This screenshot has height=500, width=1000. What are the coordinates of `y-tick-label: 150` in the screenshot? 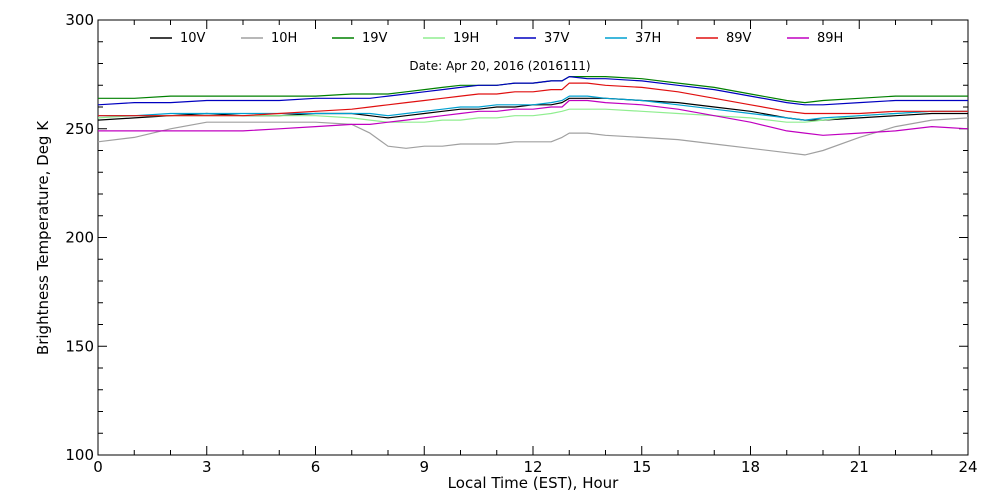 It's located at (79, 346).